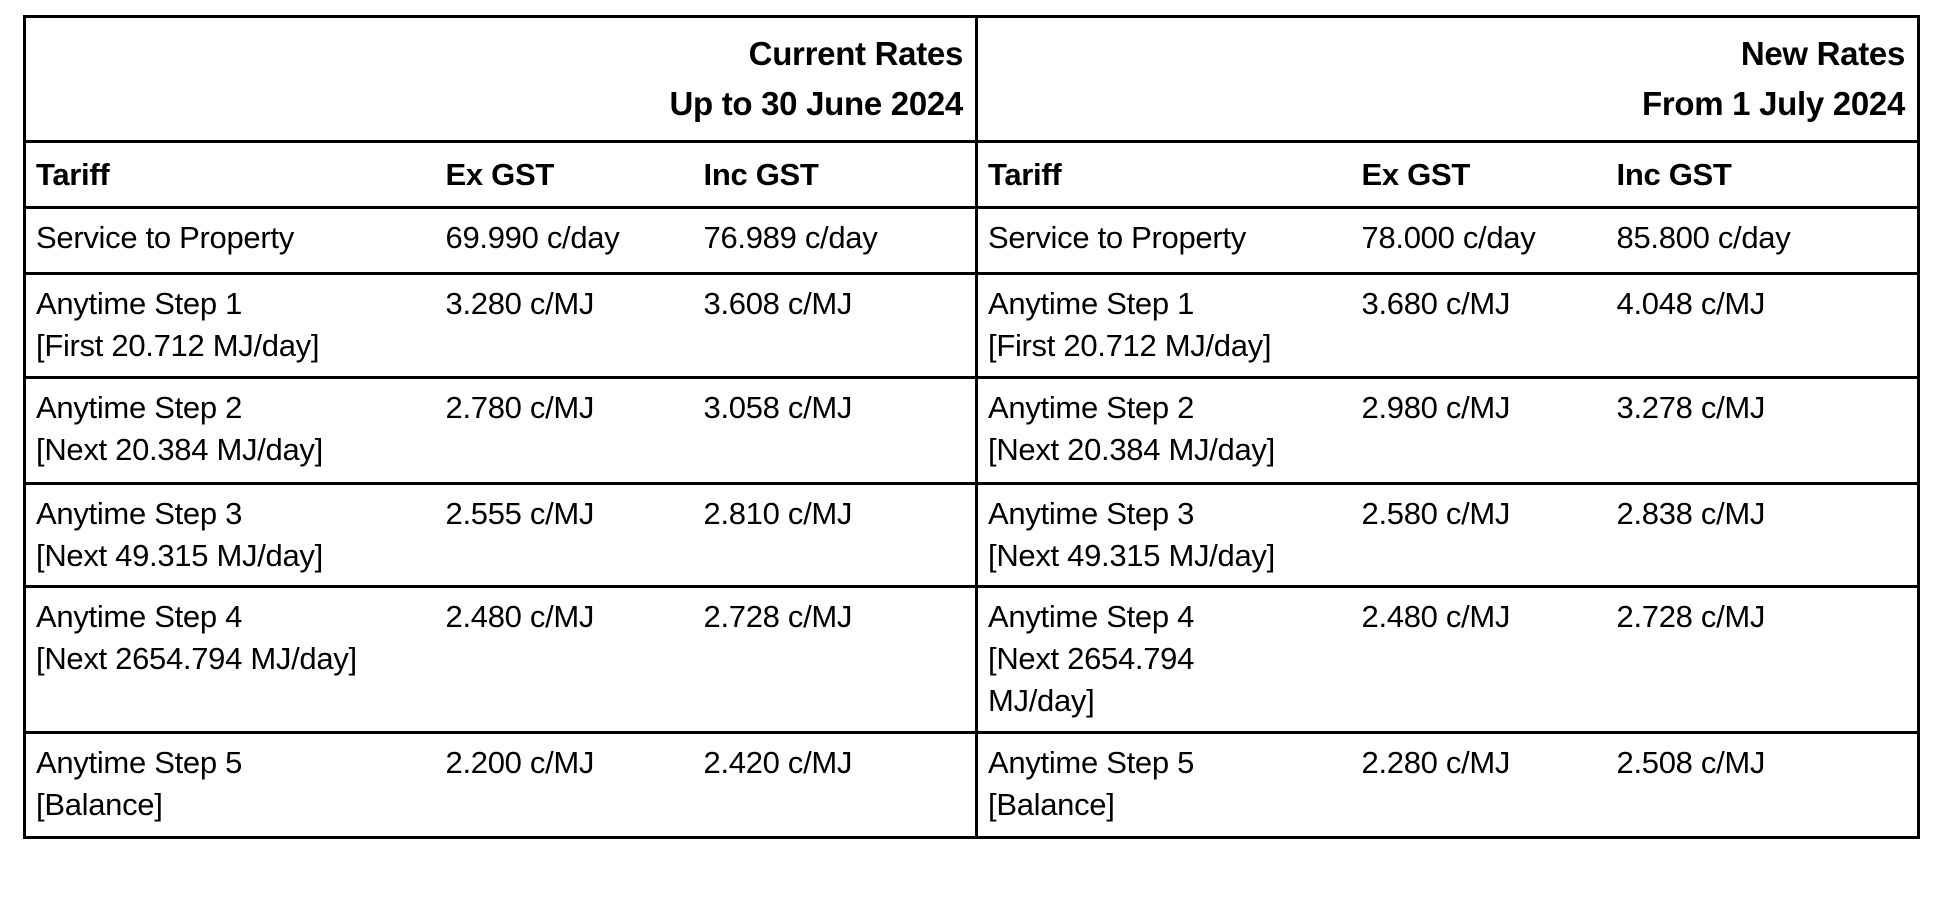 The height and width of the screenshot is (904, 1948). I want to click on rate-value: 2.280 c/MJ, so click(1436, 762).